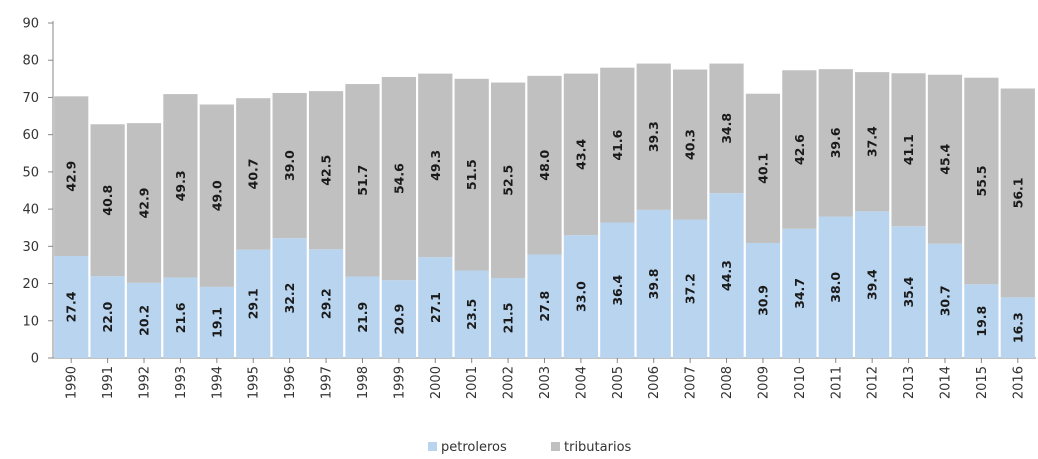 This screenshot has height=459, width=1038. I want to click on y-tick-label: 40, so click(30, 210).